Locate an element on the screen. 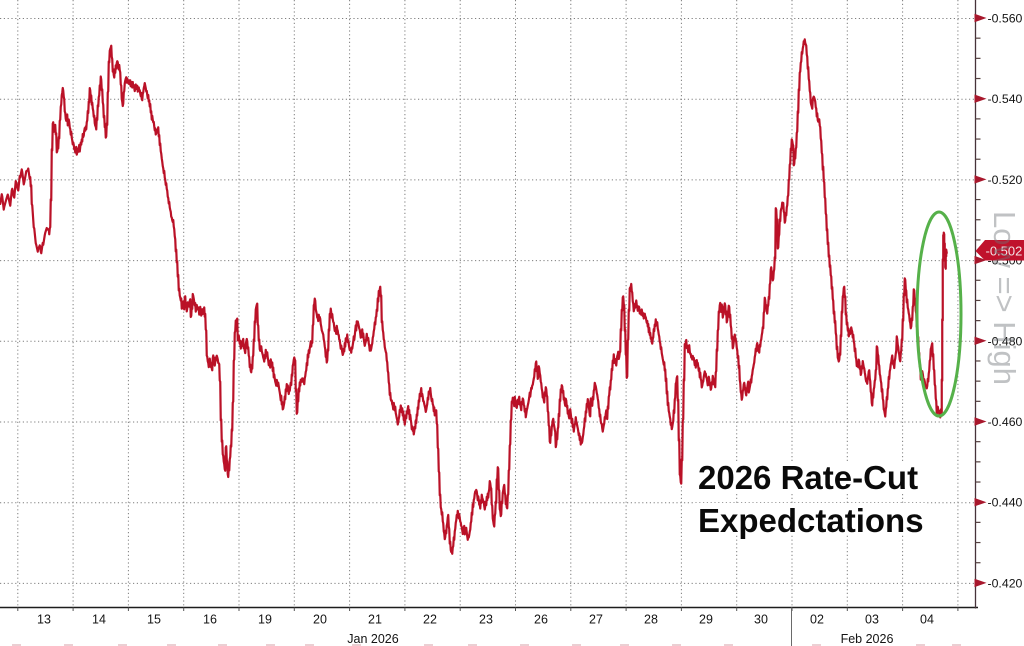 The image size is (1024, 646). x-axis-label: 02 is located at coordinates (817, 620).